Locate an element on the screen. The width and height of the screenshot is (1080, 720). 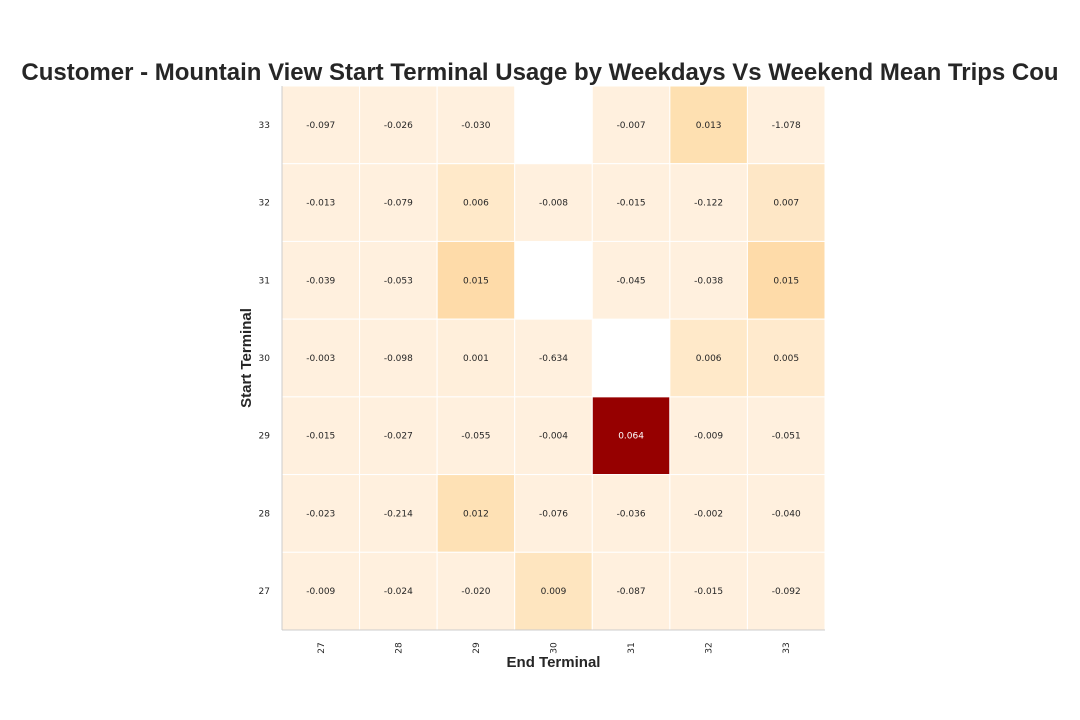
cell-value-label: -0.079 is located at coordinates (398, 204).